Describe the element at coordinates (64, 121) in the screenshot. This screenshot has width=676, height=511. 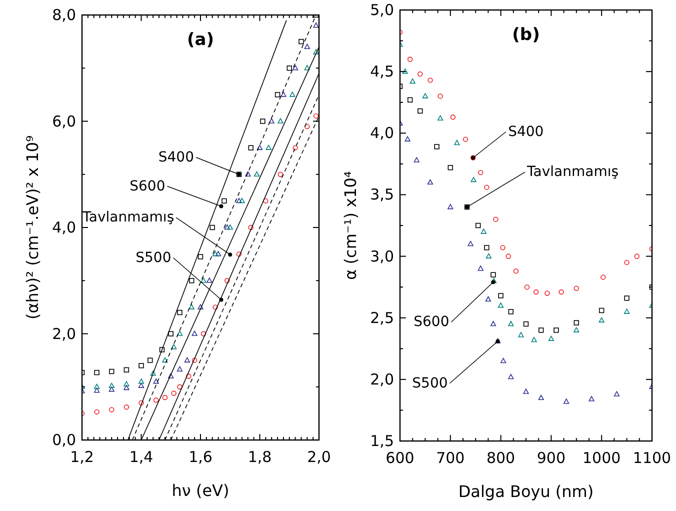
I see `y-tick-label: 6,0` at that location.